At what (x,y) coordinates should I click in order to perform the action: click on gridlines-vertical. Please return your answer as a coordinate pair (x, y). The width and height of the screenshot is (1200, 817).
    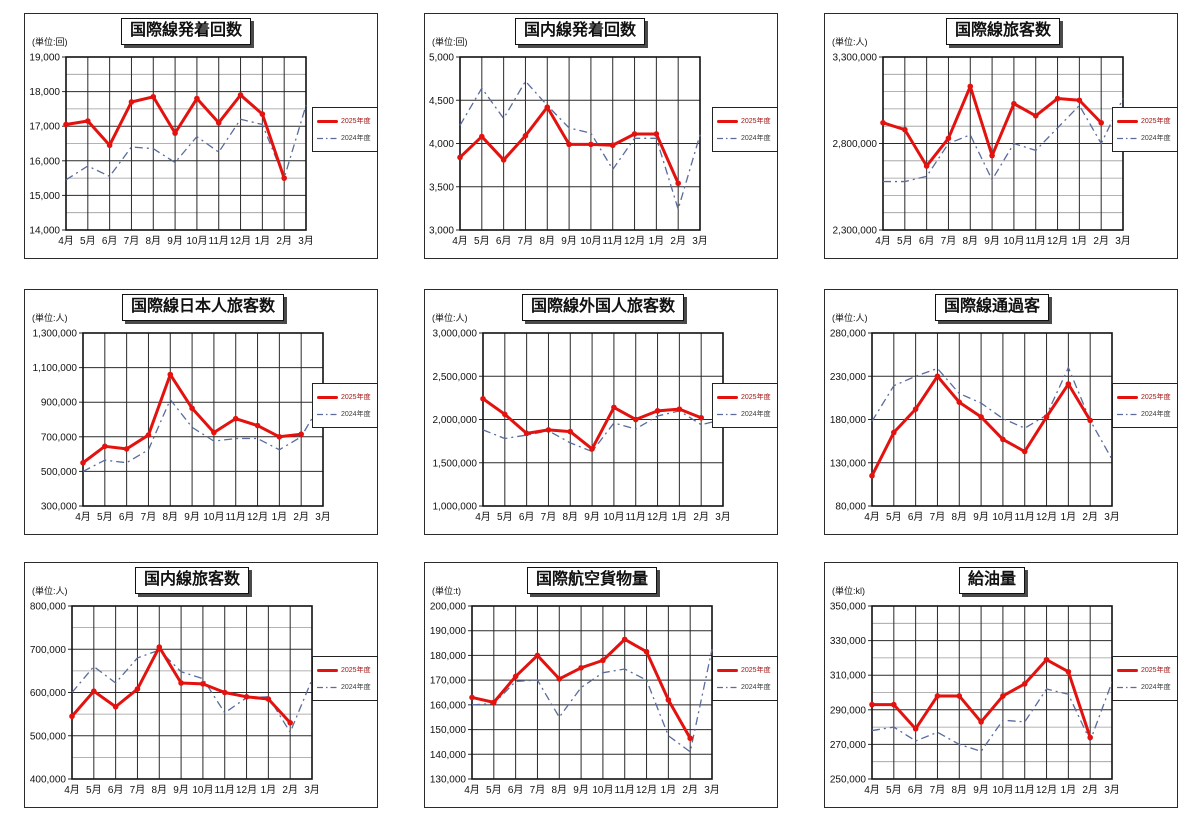
    Looking at the image, I should click on (192, 692).